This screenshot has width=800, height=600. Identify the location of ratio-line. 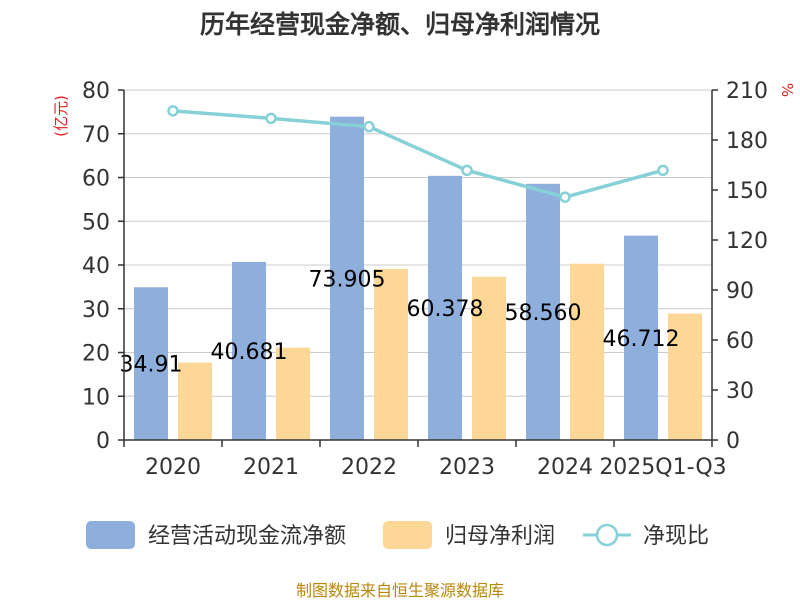
(418, 154).